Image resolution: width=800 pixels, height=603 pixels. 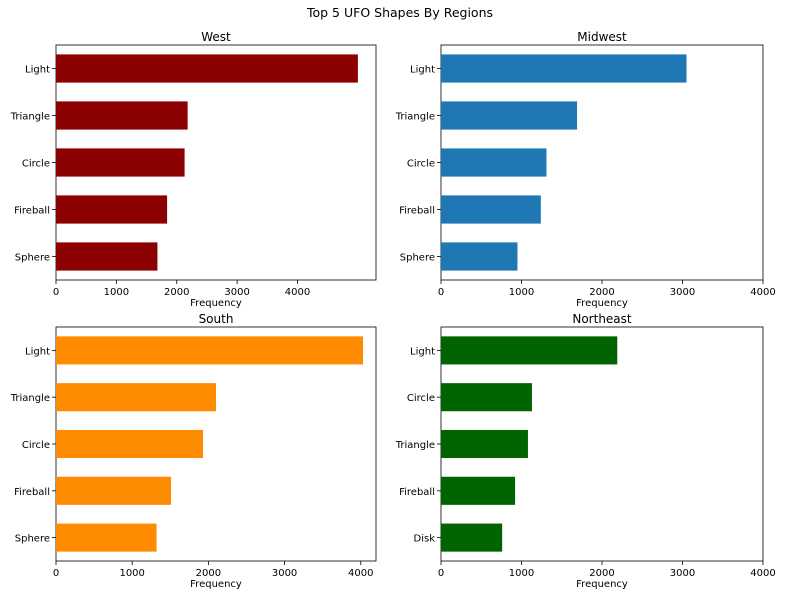 What do you see at coordinates (216, 37) in the screenshot?
I see `subplot-title: West` at bounding box center [216, 37].